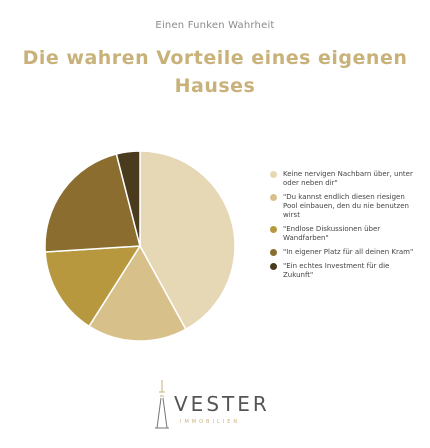  What do you see at coordinates (348, 252) in the screenshot?
I see `legend-label-4: "In eigener Platz für all deinen Kram"` at bounding box center [348, 252].